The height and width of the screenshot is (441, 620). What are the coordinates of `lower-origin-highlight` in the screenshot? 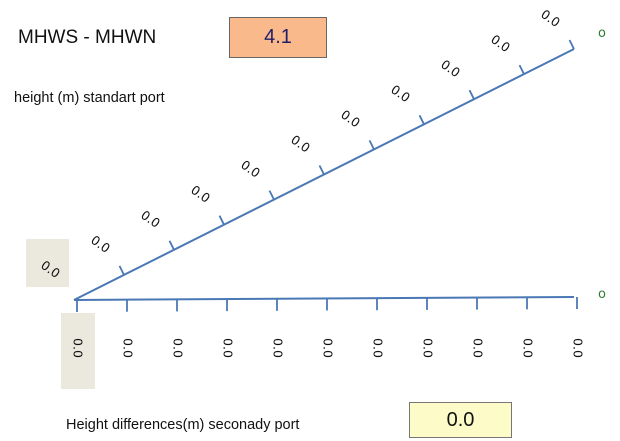 It's located at (78, 351).